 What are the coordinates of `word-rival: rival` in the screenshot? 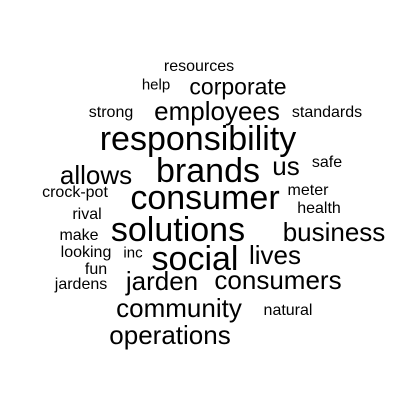 It's located at (87, 214).